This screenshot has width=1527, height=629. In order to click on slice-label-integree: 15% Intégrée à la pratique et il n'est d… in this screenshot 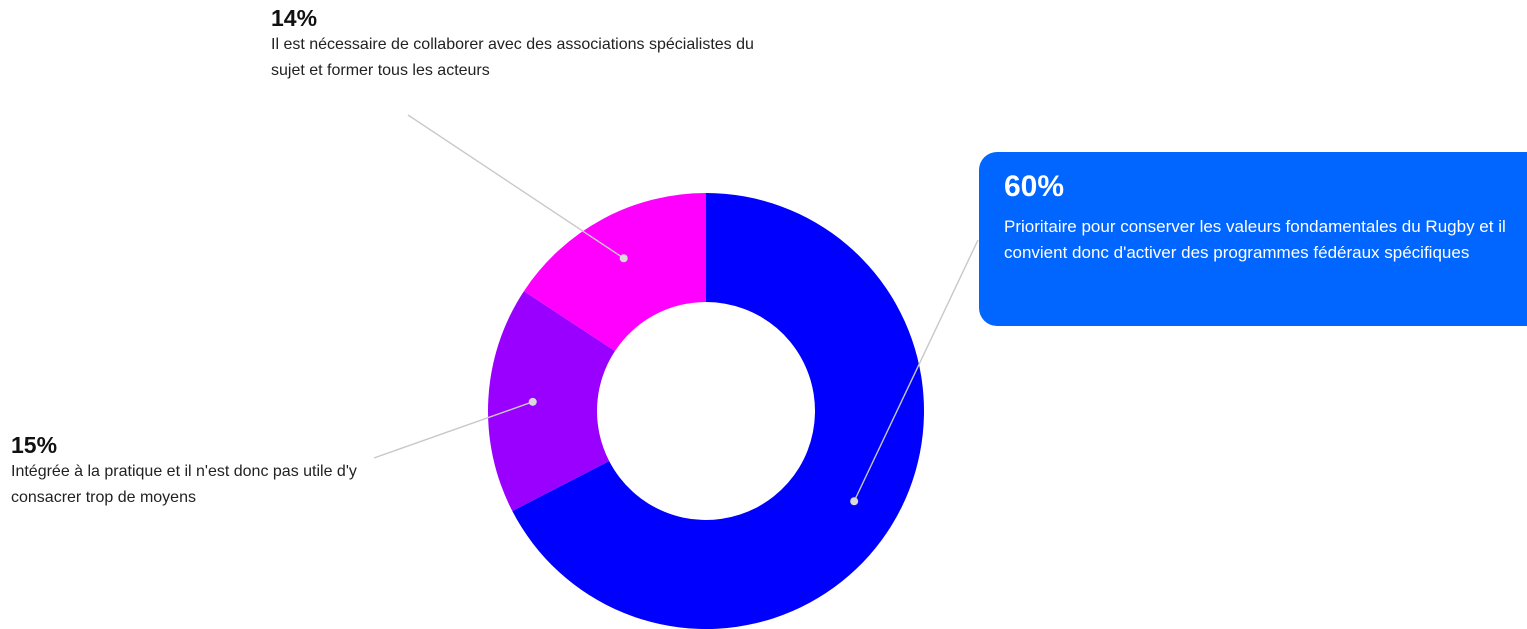, I will do `click(221, 471)`.